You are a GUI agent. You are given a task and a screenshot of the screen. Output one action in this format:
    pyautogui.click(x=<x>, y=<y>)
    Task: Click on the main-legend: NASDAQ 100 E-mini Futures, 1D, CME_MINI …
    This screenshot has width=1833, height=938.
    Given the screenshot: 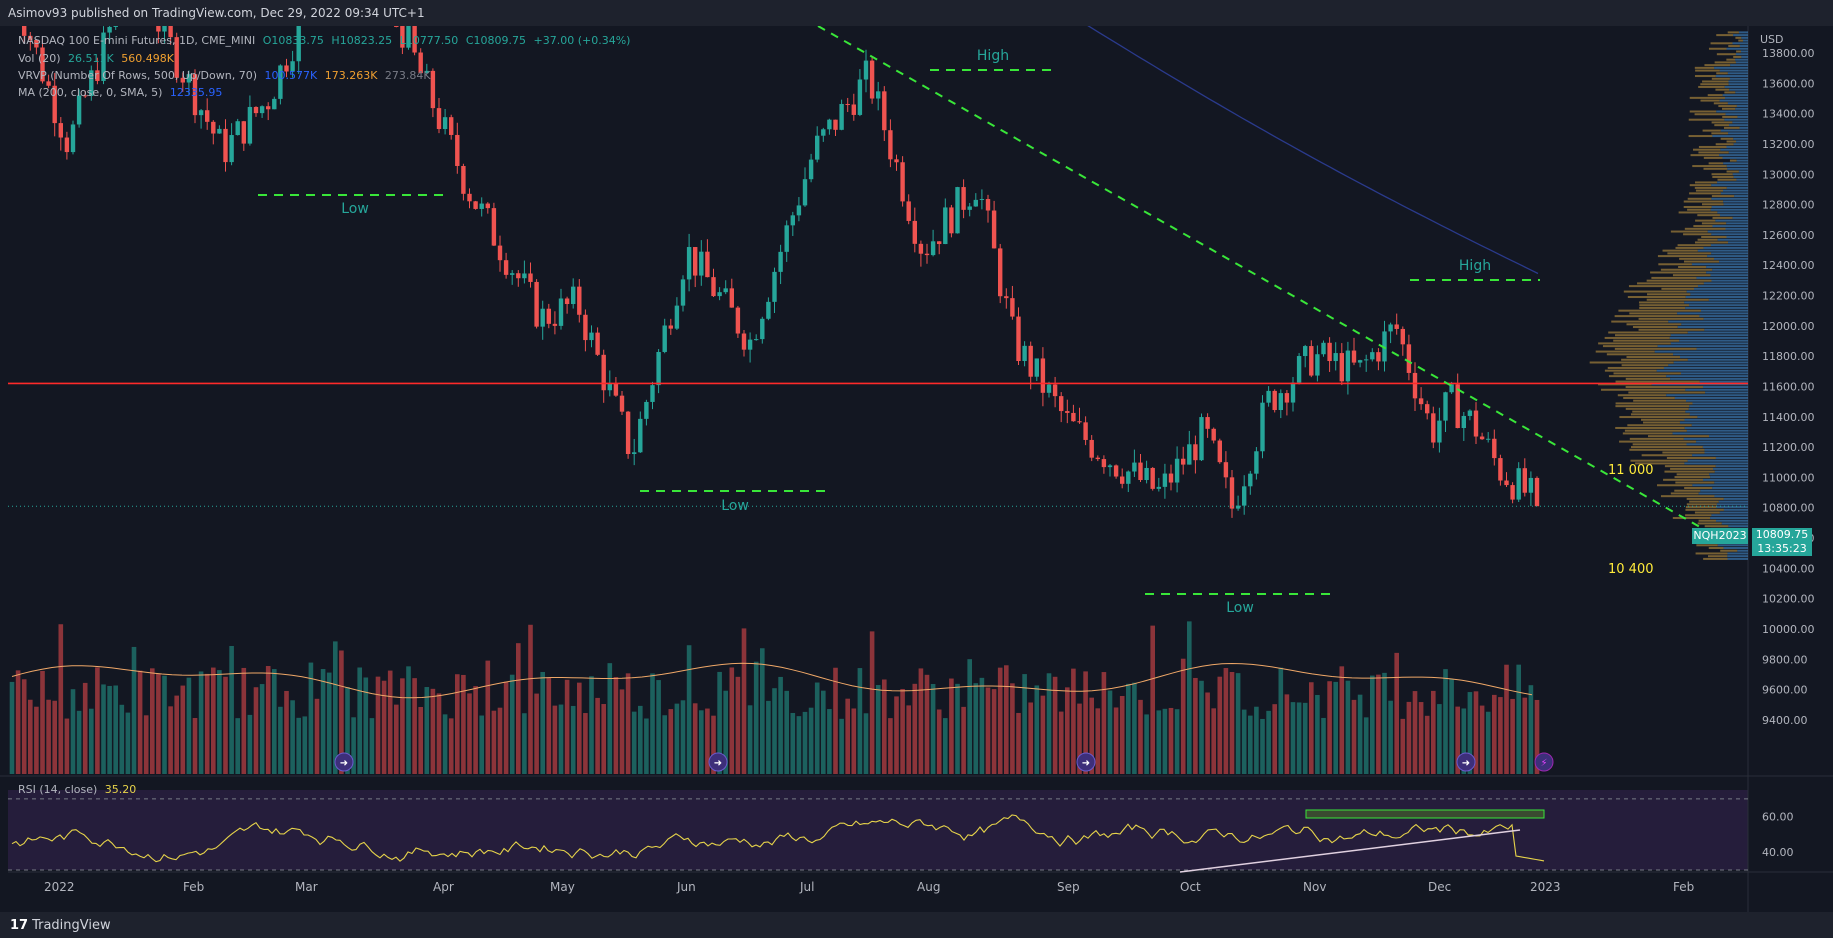 What is the action you would take?
    pyautogui.click(x=324, y=40)
    